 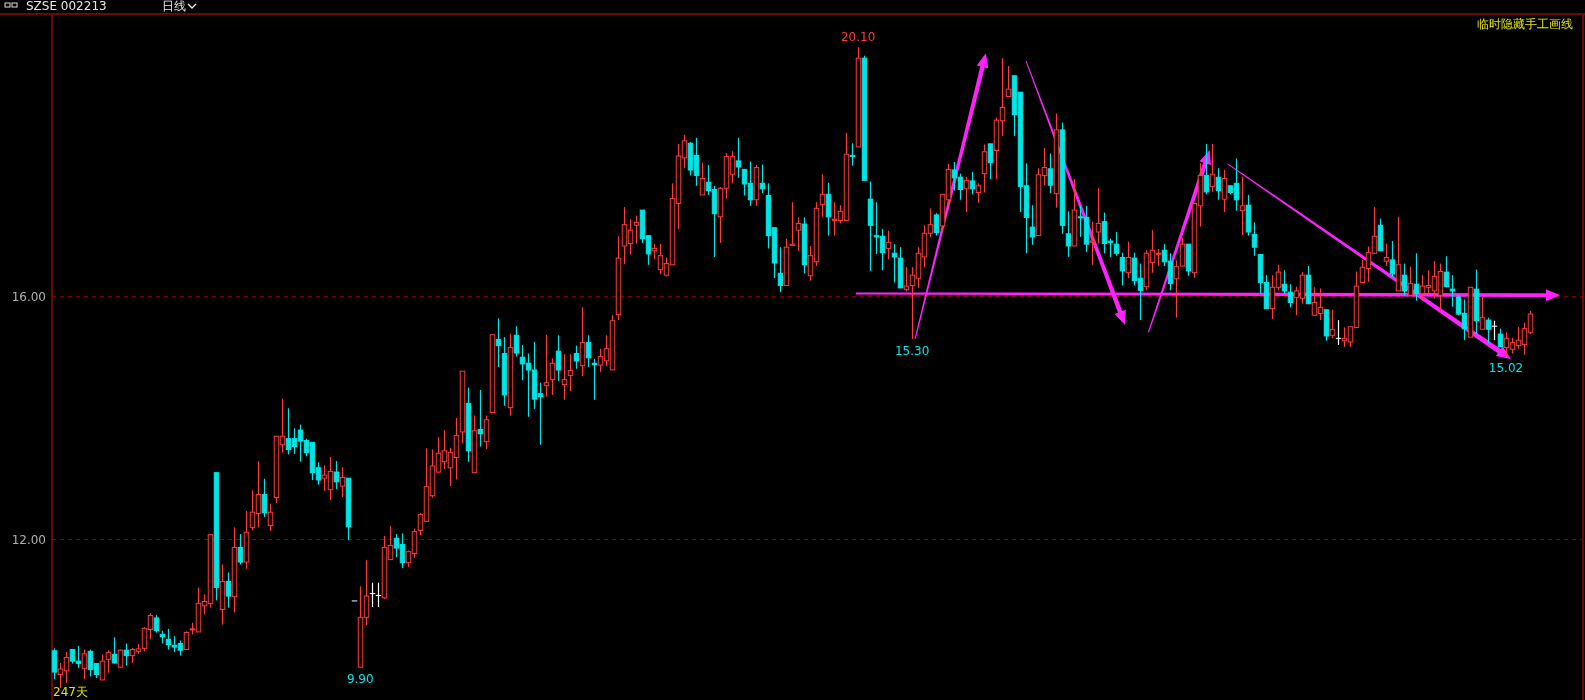 What do you see at coordinates (1525, 24) in the screenshot?
I see `annotation: 临时隐藏手工画线` at bounding box center [1525, 24].